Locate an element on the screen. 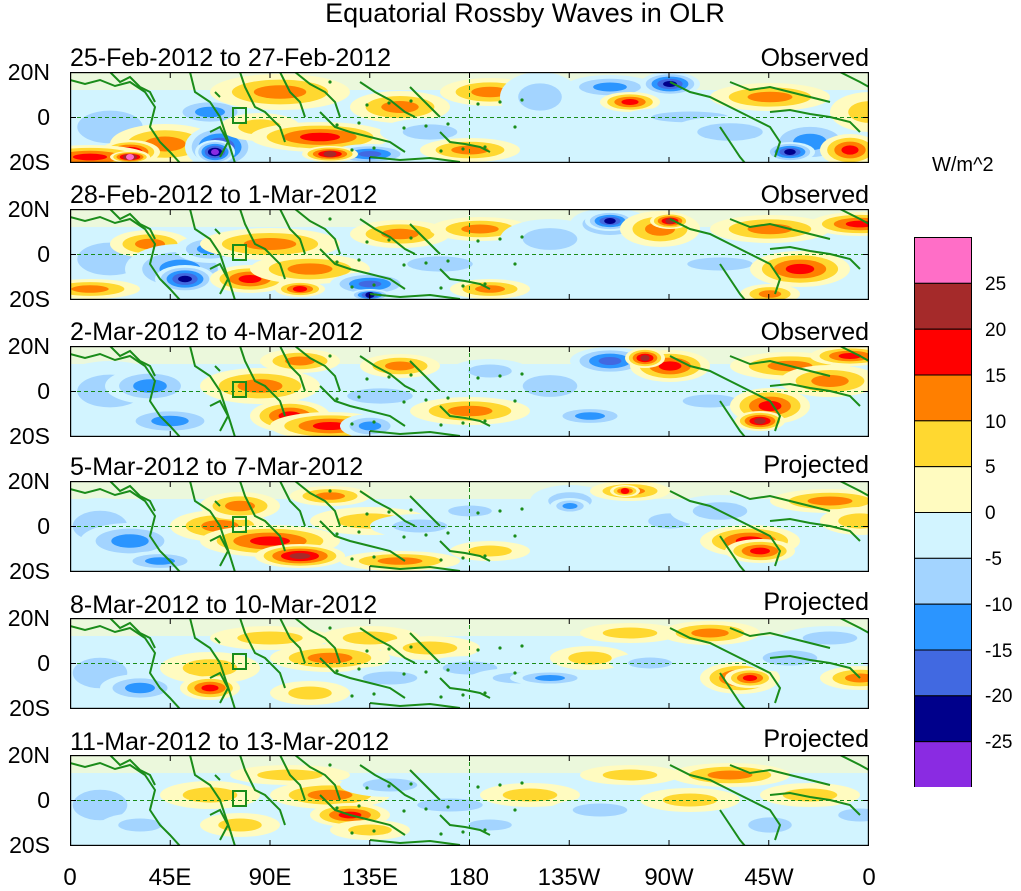 The height and width of the screenshot is (891, 1021). panel-2-date-range: 28-Feb-2012 to 1-Mar-2012 is located at coordinates (224, 195).